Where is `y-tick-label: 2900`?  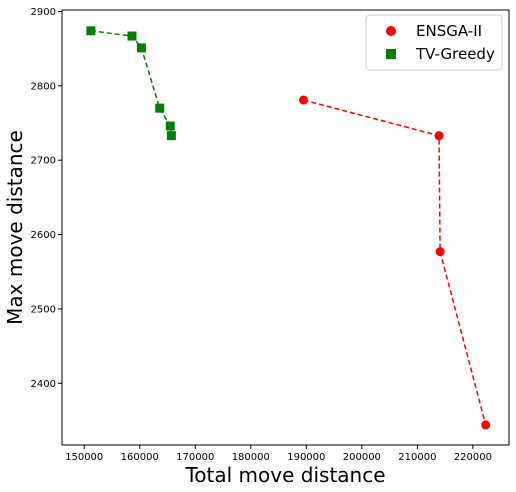 y-tick-label: 2900 is located at coordinates (43, 12).